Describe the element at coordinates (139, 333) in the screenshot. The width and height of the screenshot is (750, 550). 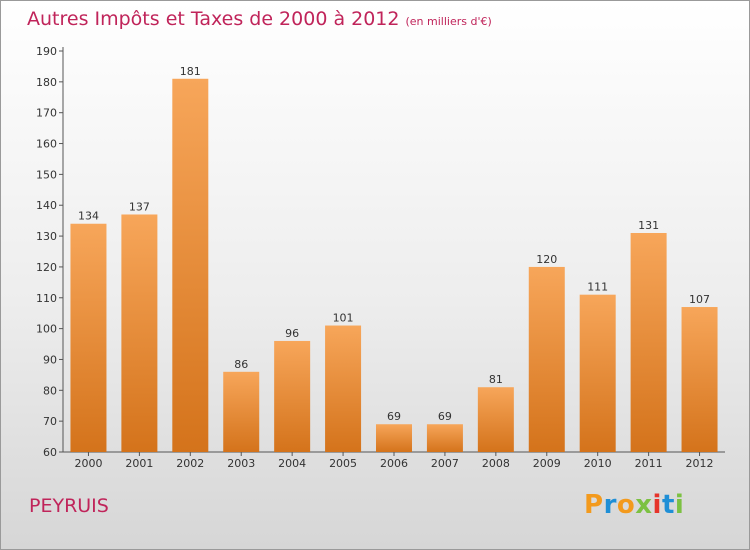
I see `bar-2001` at that location.